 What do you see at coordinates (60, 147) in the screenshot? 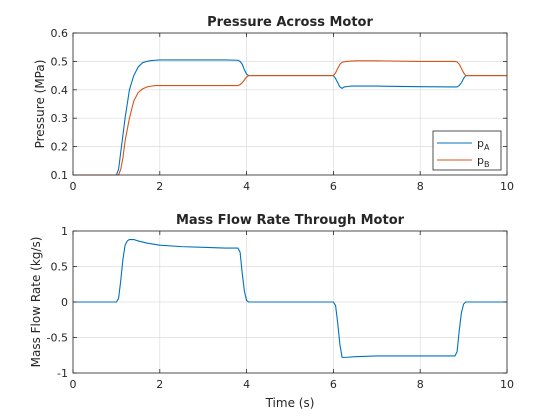
I see `y-tick-label: 0.2` at bounding box center [60, 147].